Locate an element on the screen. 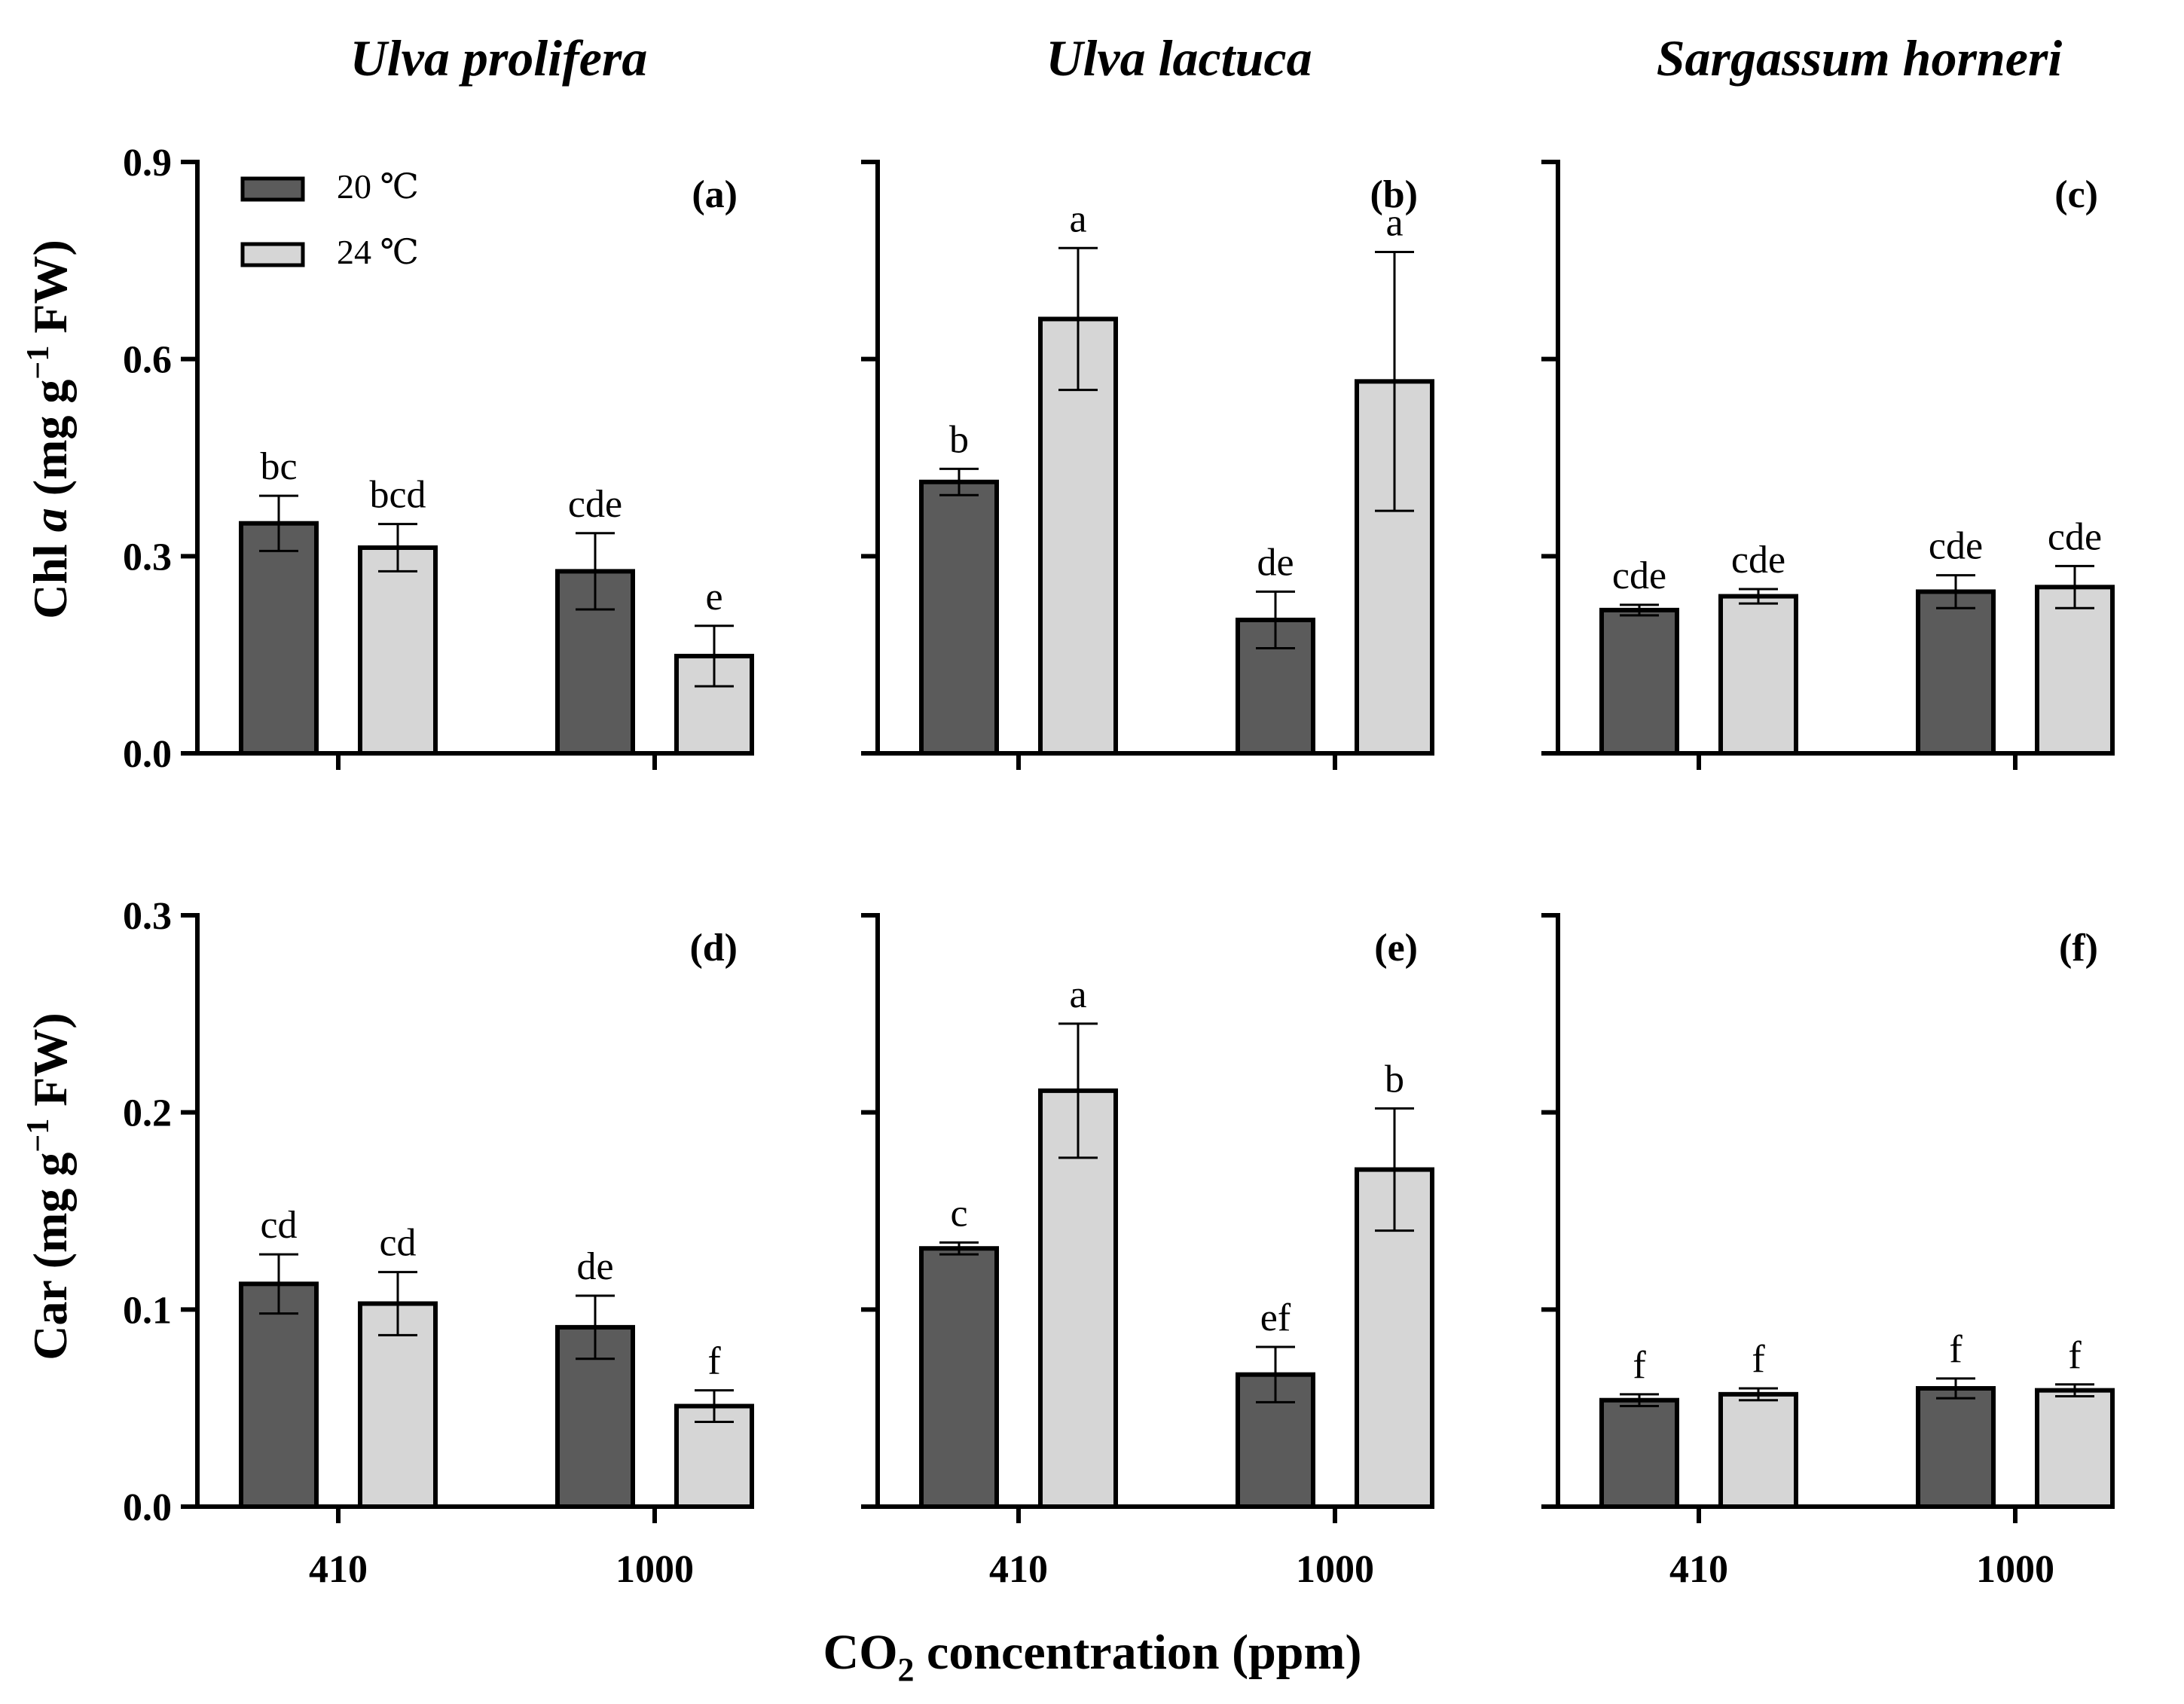  panel-label: (e) is located at coordinates (1396, 948).